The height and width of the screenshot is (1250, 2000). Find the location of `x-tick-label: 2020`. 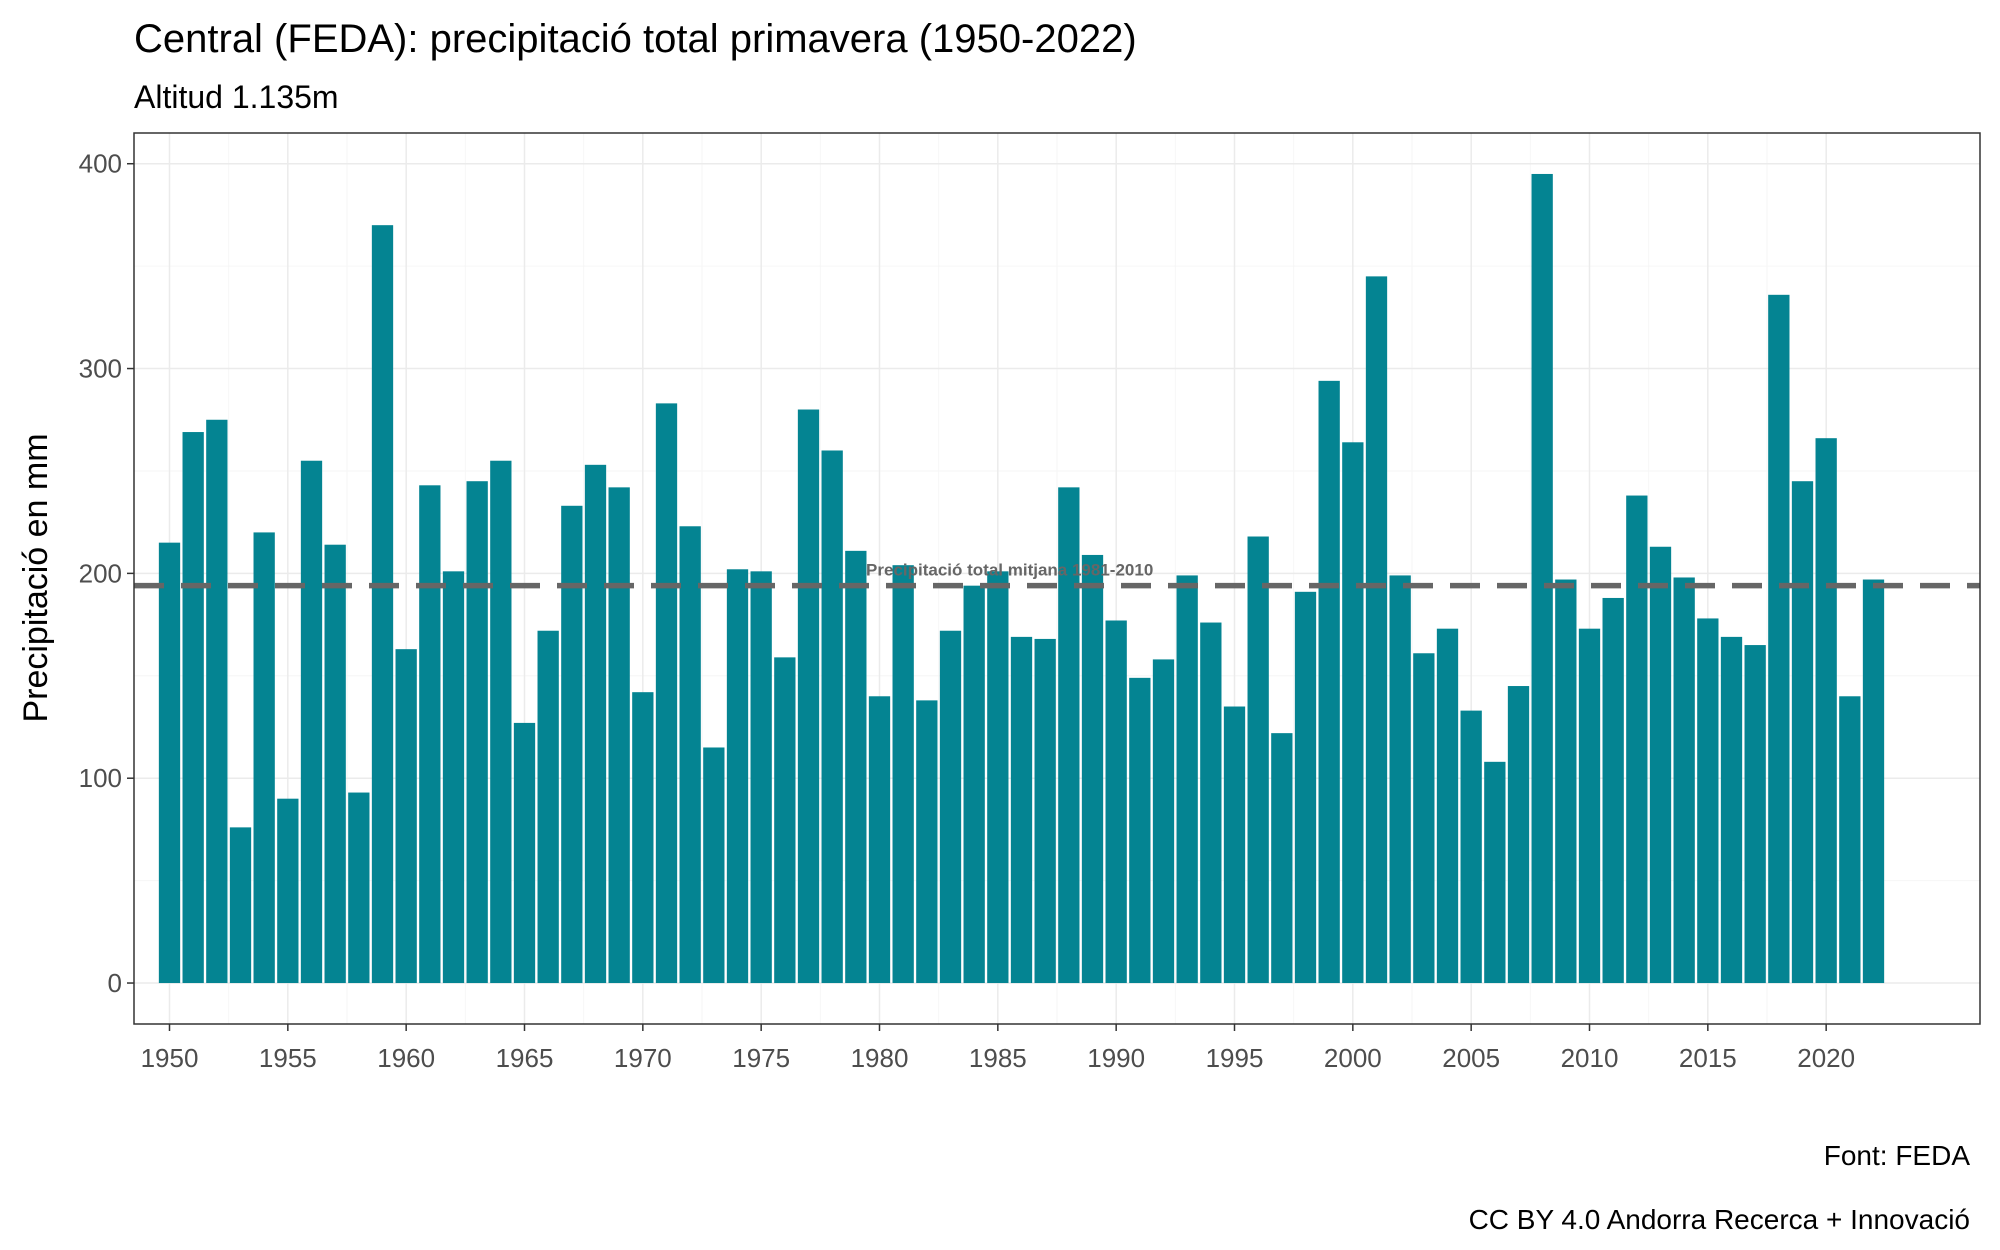

x-tick-label: 2020 is located at coordinates (1826, 1058).